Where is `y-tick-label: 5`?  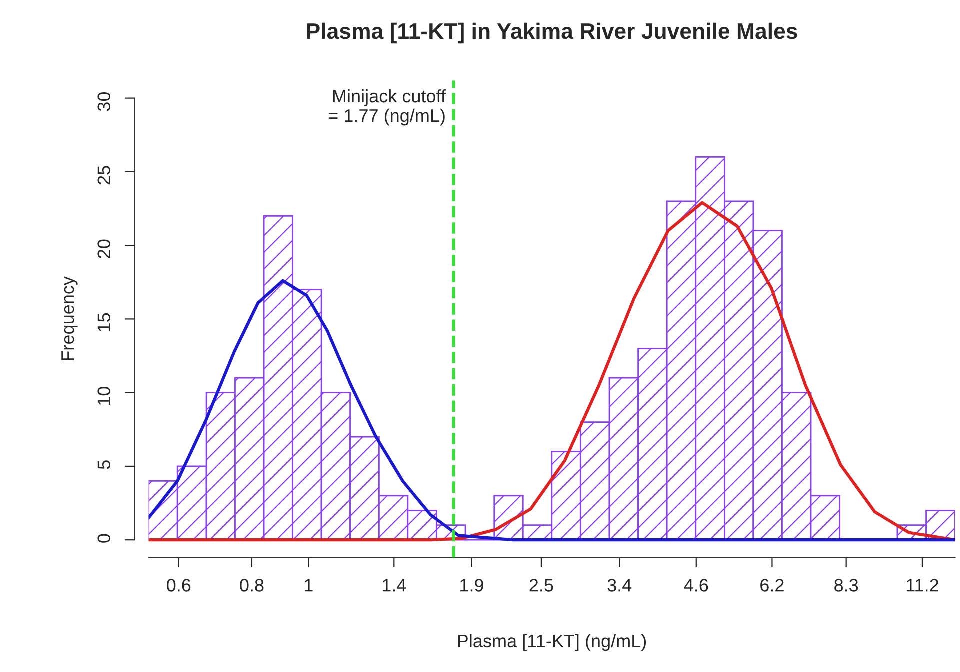
y-tick-label: 5 is located at coordinates (104, 465).